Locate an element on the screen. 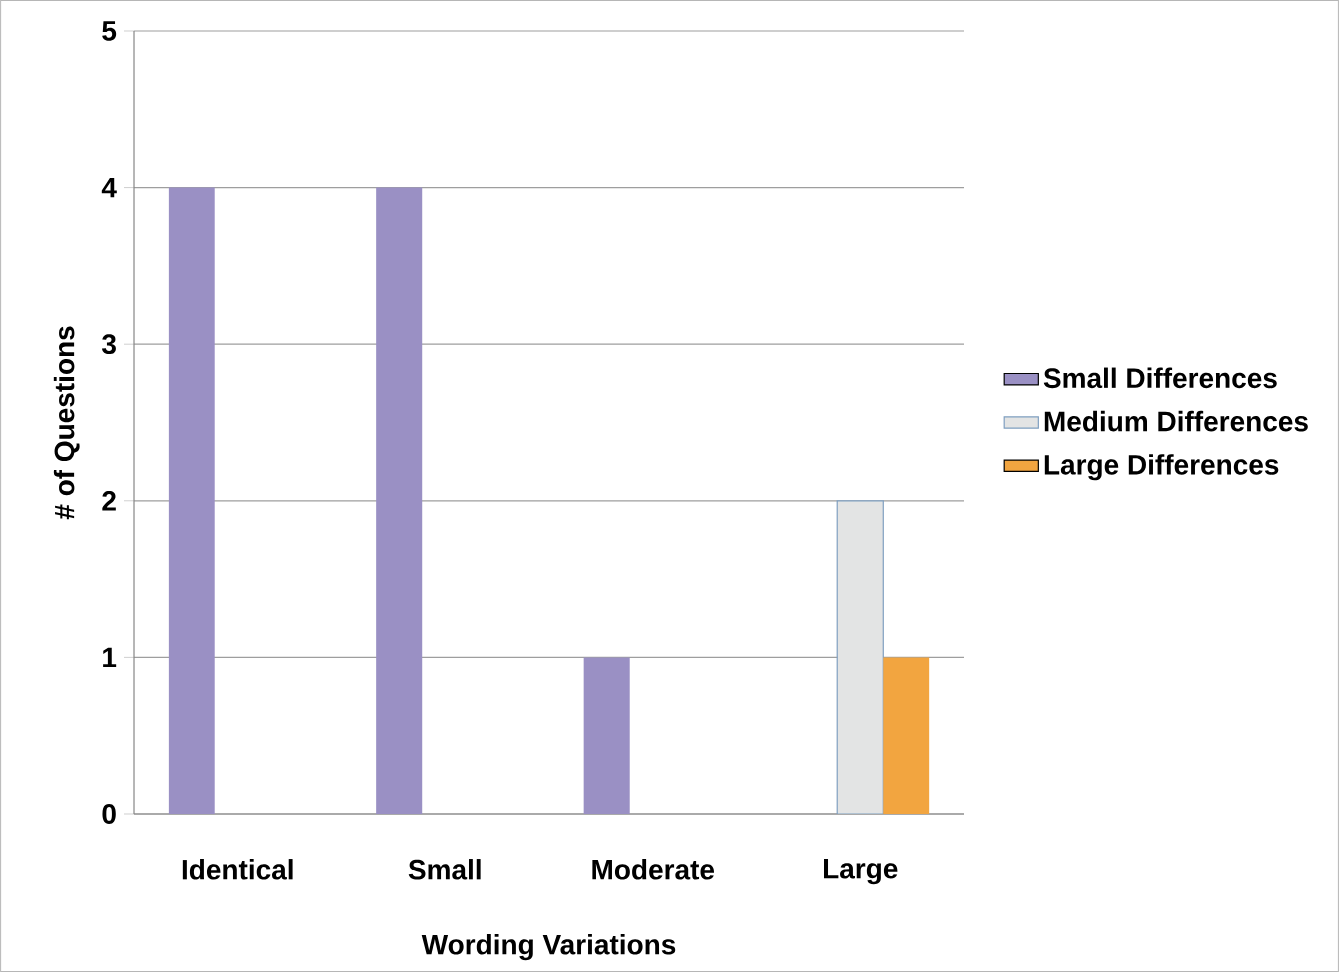 This screenshot has width=1339, height=972. y-tick-label: 1 is located at coordinates (110, 657).